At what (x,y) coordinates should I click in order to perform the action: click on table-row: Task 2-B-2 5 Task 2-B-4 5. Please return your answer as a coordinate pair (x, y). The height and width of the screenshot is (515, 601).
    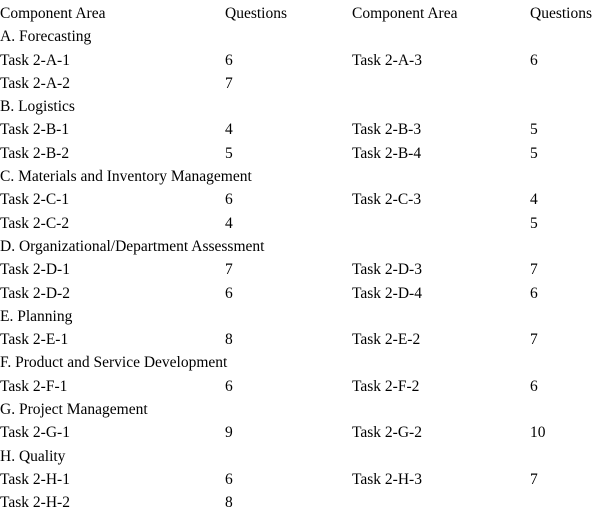
    Looking at the image, I should click on (300, 153).